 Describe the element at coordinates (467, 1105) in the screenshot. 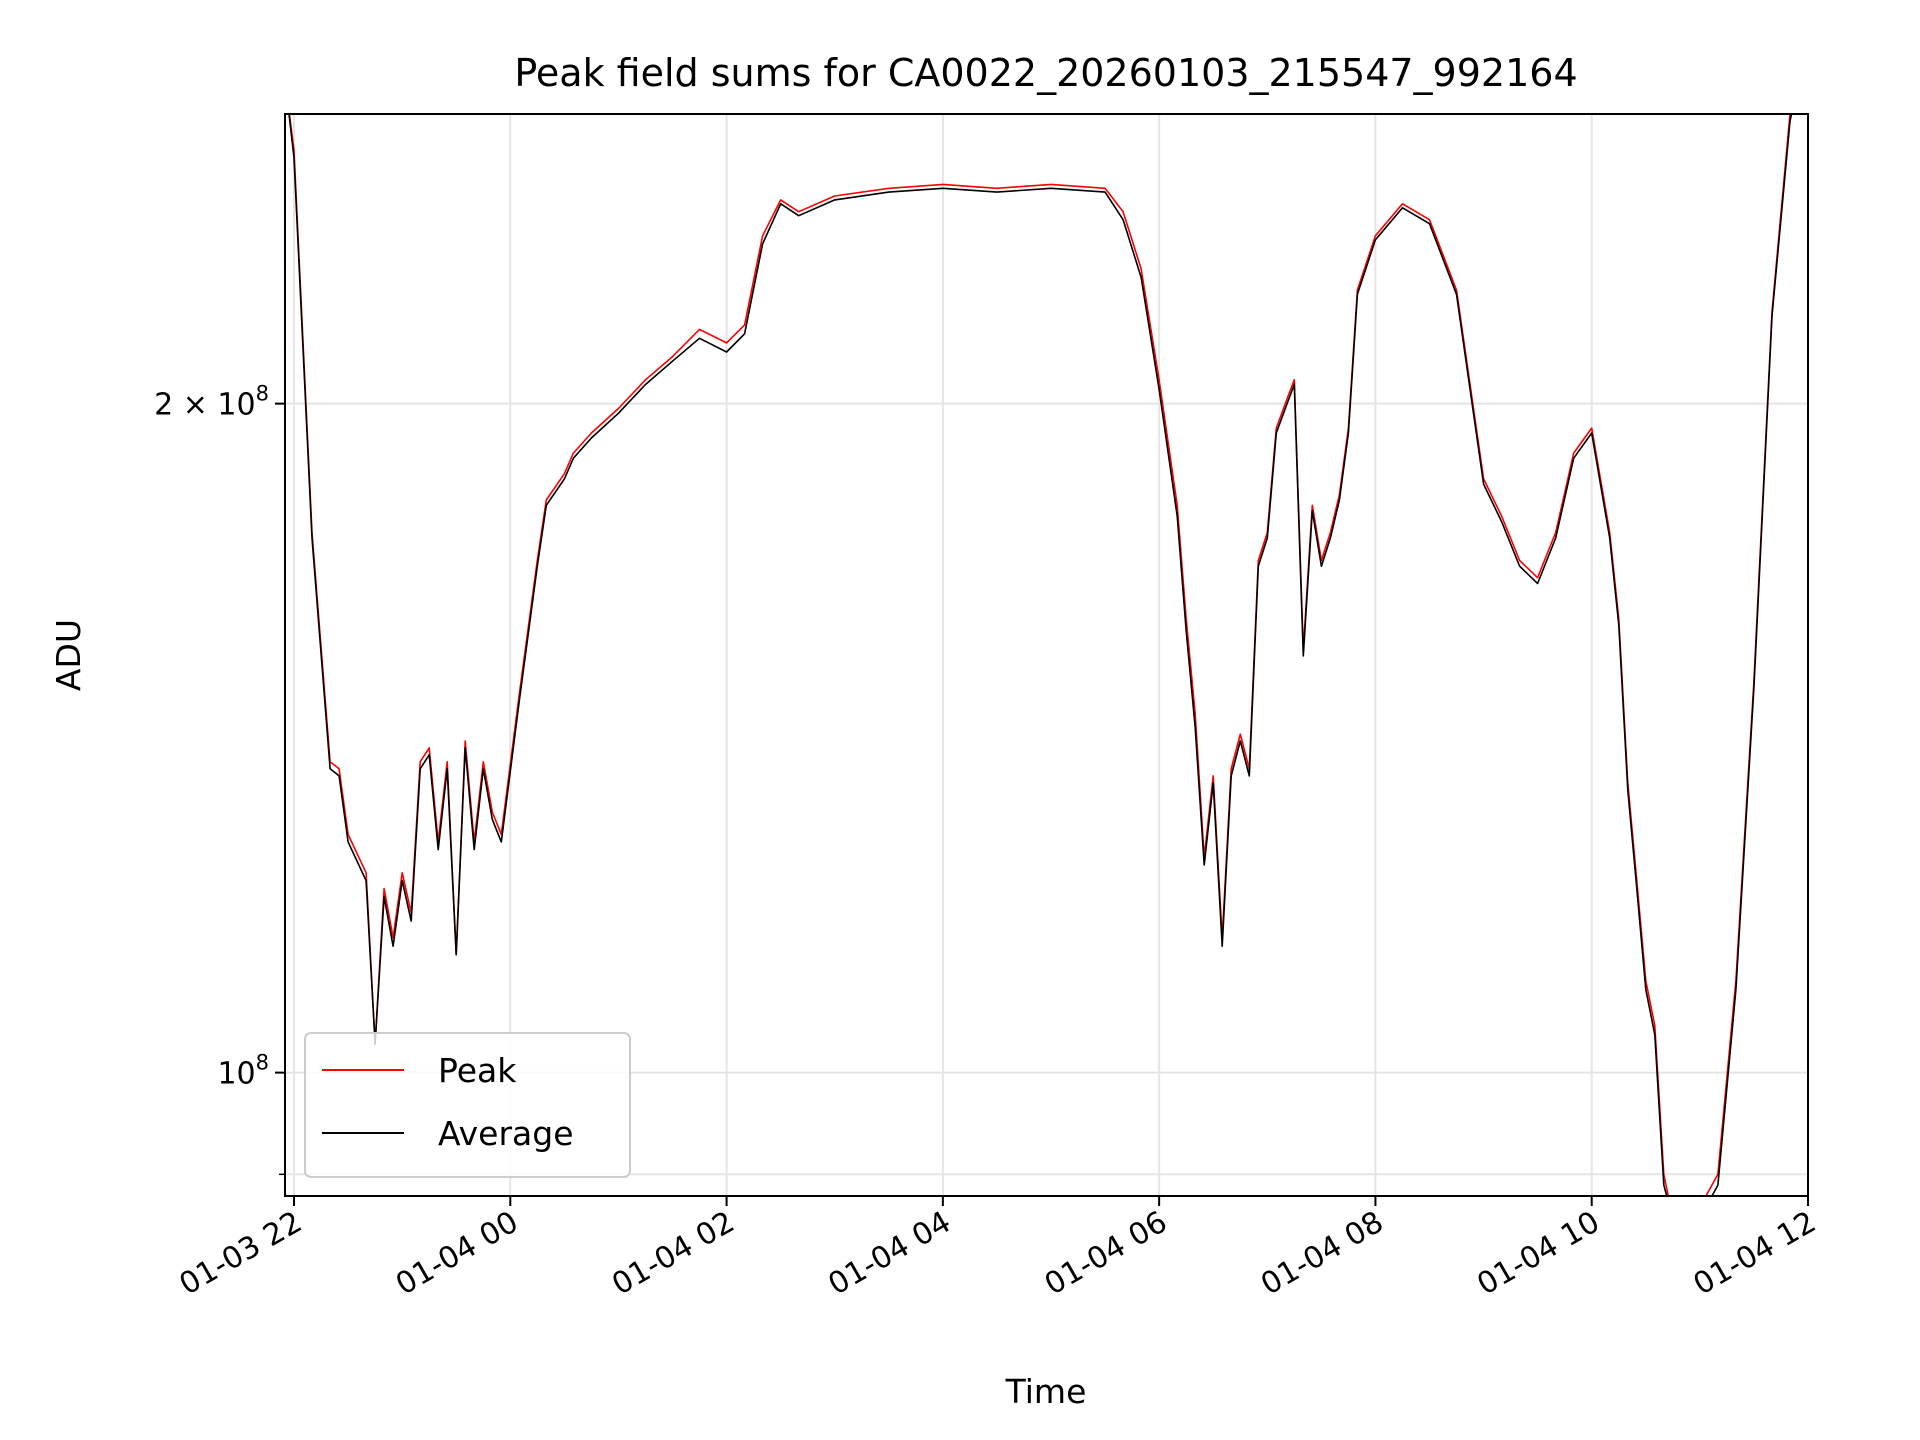

I see `legend: Peak Average` at that location.